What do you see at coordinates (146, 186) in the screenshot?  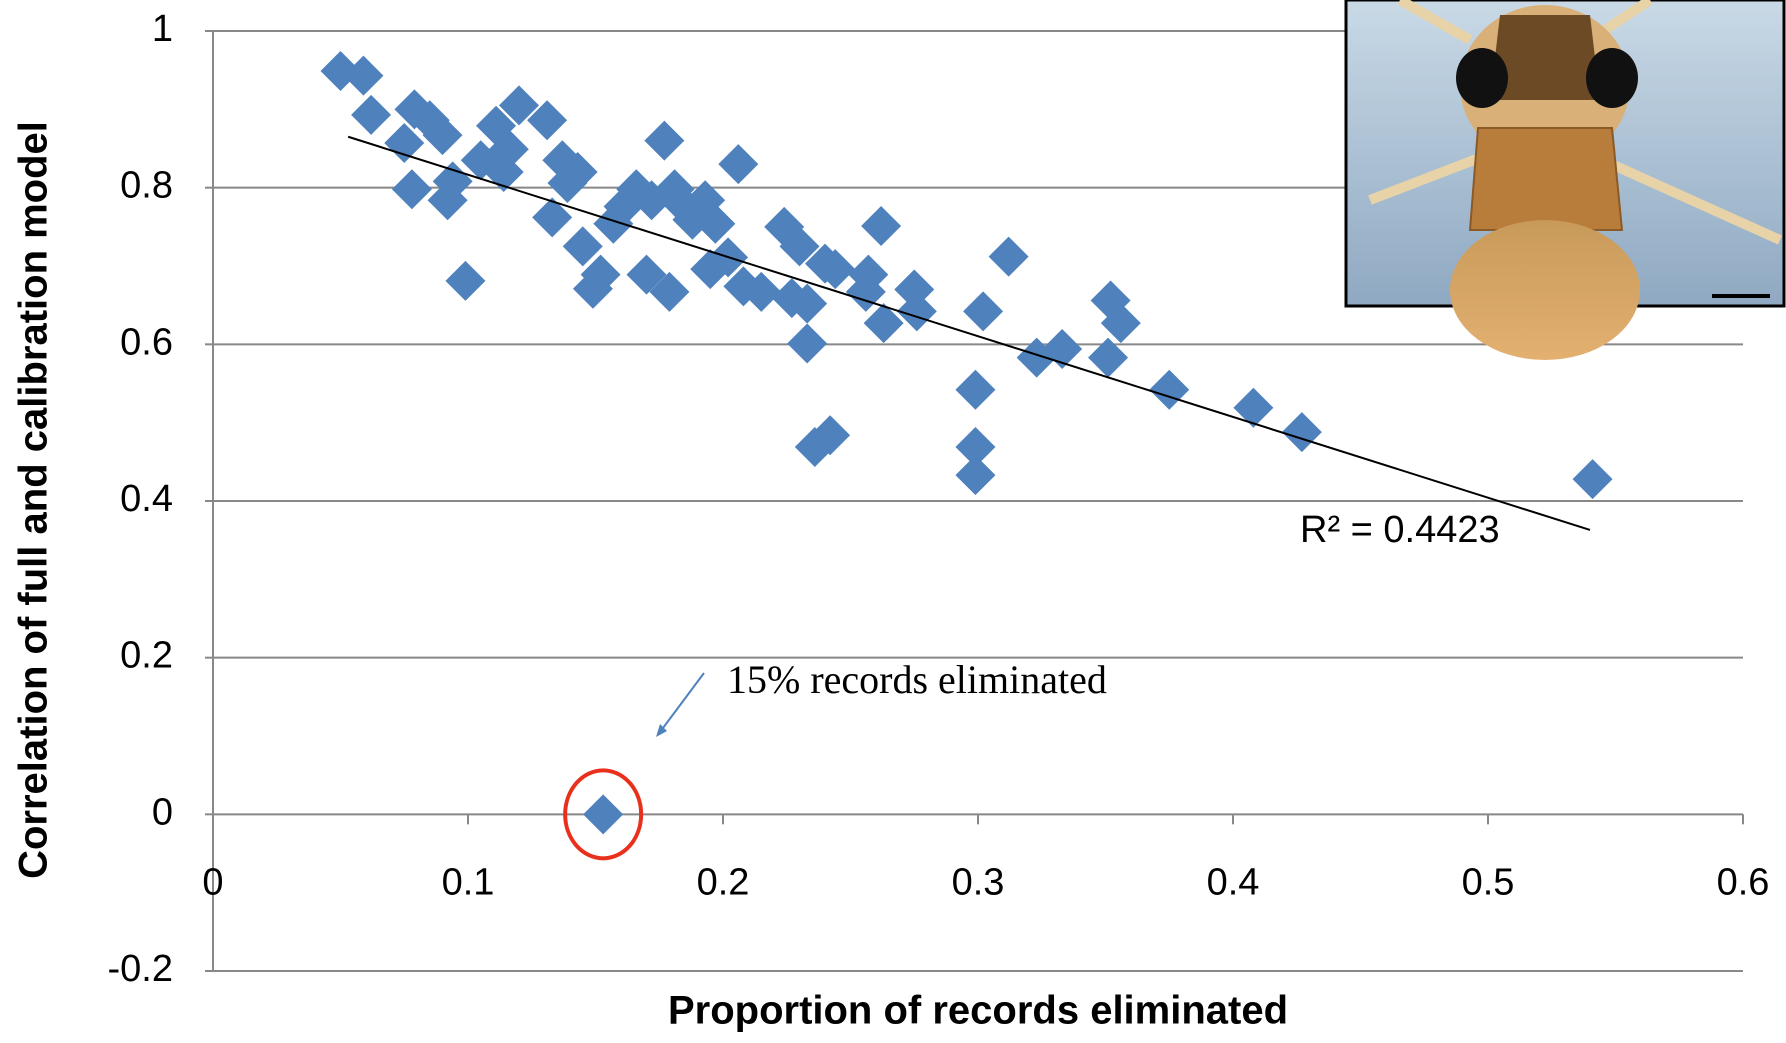 I see `y-tick-label: 0.8` at bounding box center [146, 186].